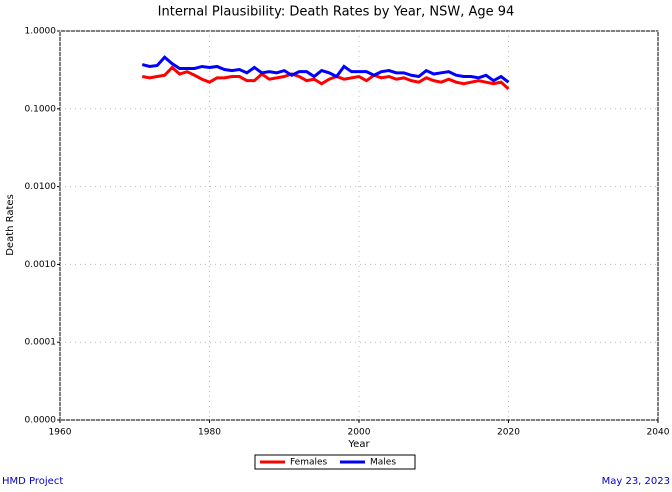  Describe the element at coordinates (32, 481) in the screenshot. I see `source-note: HMD Project` at that location.